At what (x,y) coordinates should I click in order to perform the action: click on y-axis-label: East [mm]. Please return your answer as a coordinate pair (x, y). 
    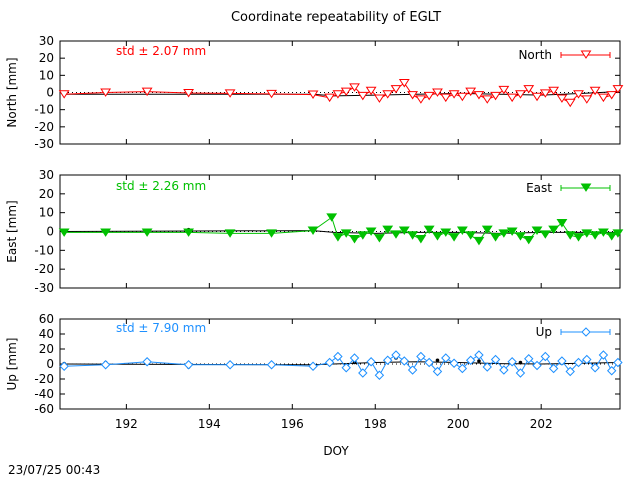
    Looking at the image, I should click on (12, 231).